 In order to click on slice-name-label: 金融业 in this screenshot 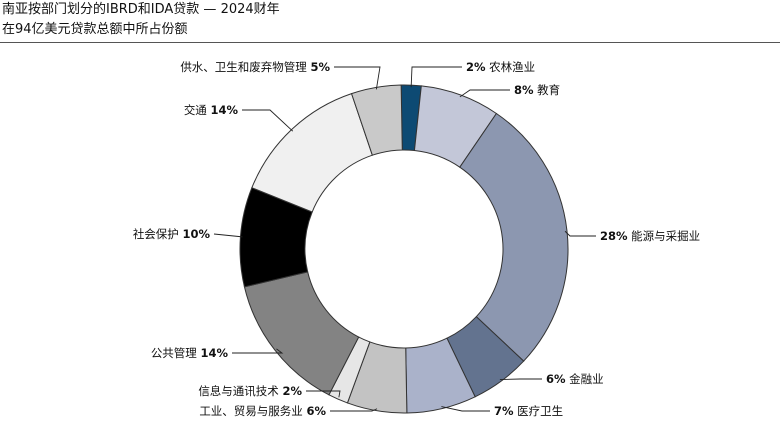, I will do `click(585, 379)`.